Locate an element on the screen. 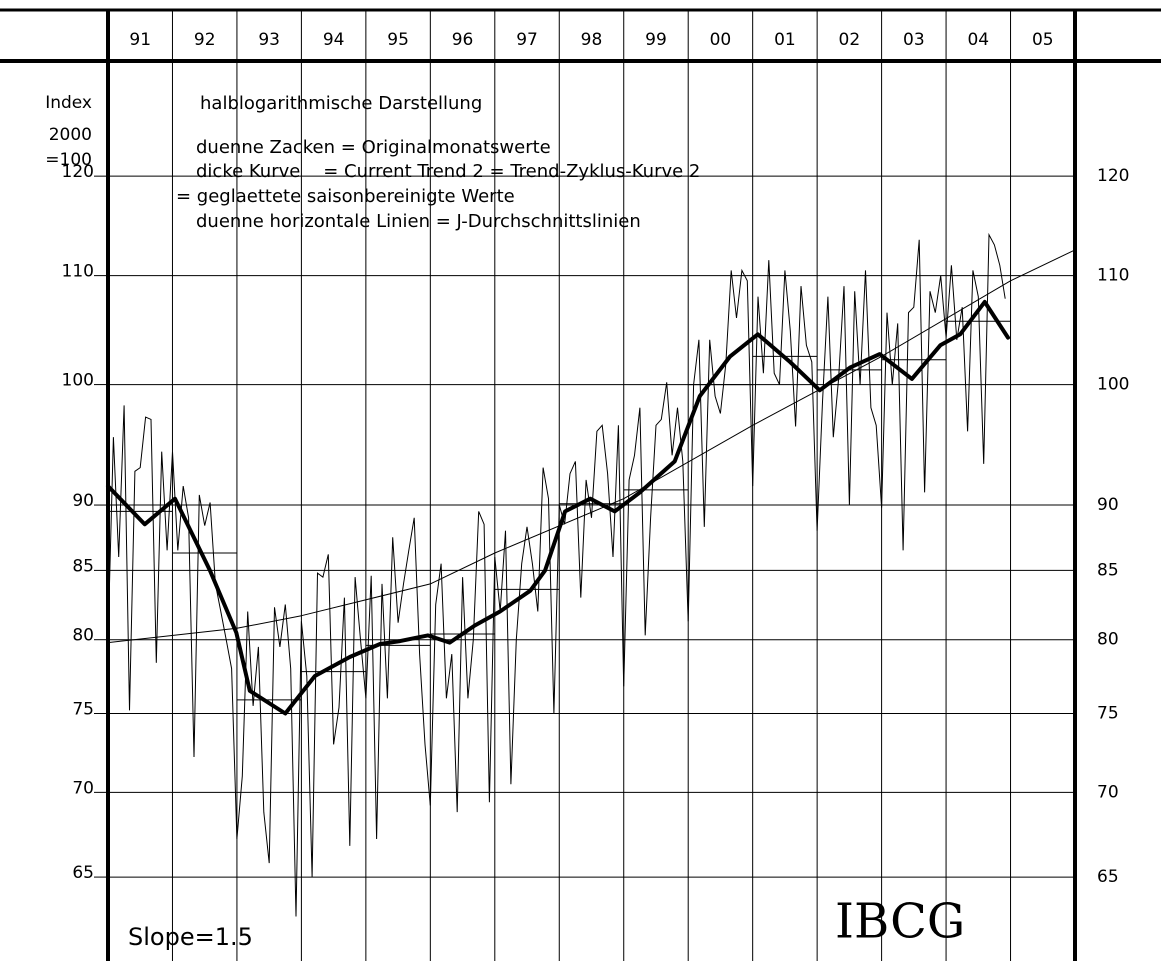 This screenshot has width=1161, height=961. x-tick-label: 99 is located at coordinates (656, 40).